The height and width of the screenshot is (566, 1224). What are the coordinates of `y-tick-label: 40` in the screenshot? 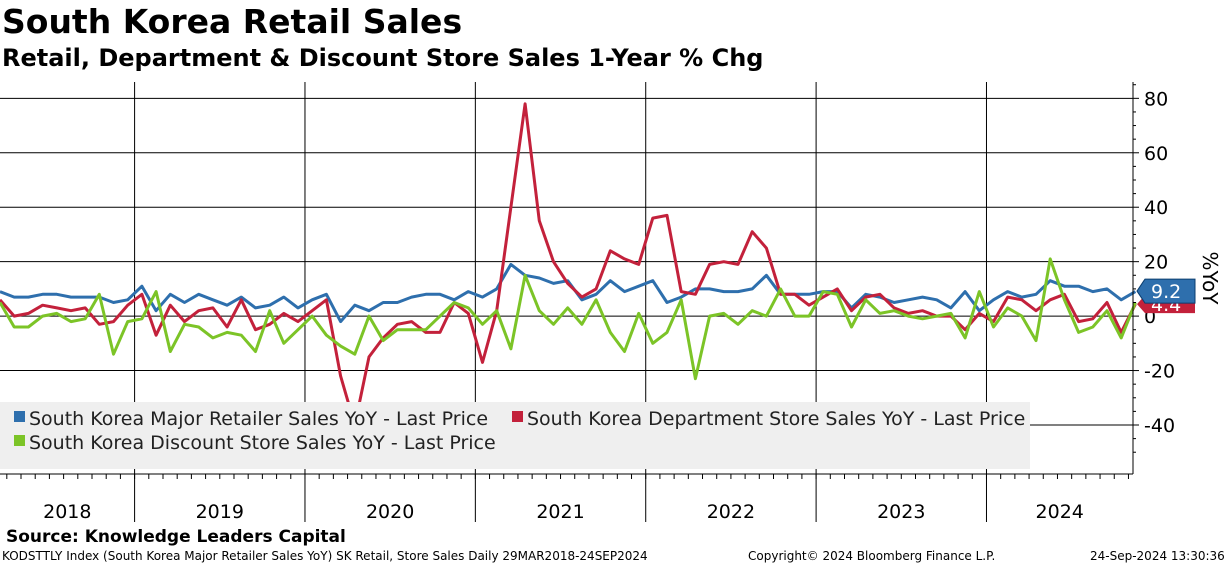 It's located at (1156, 208).